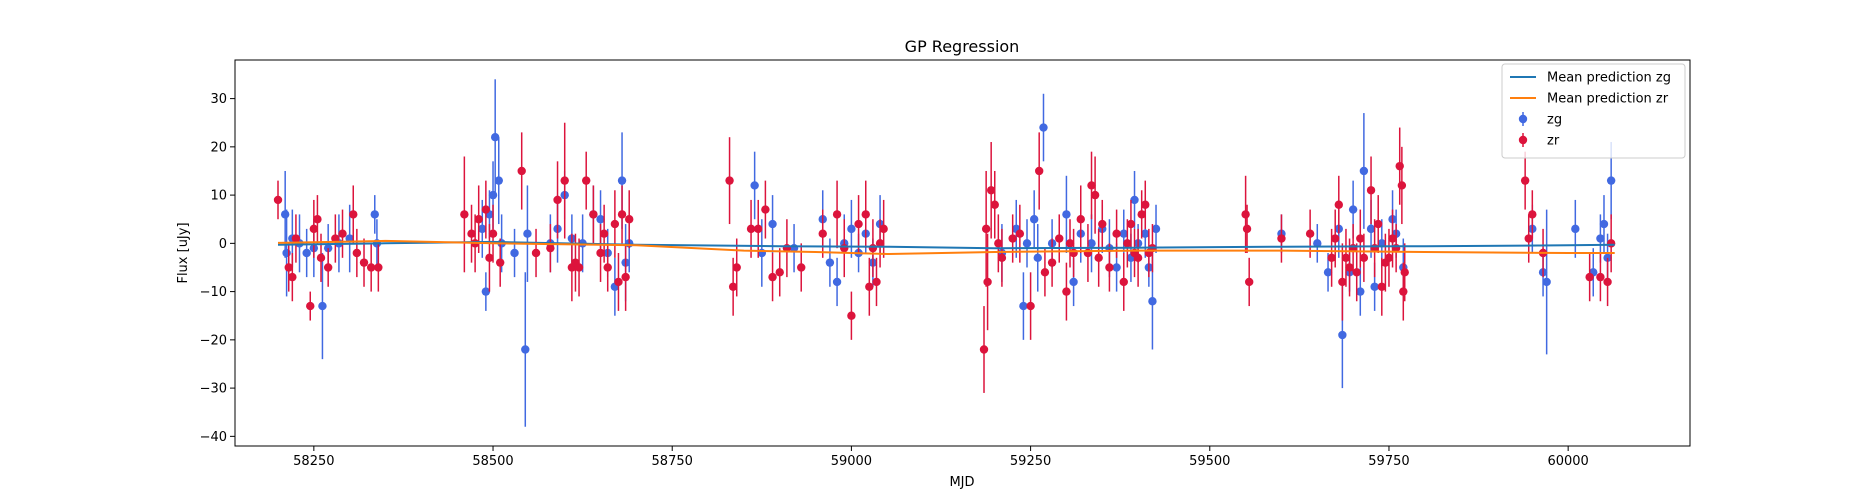  I want to click on x-tick-label: 58250, so click(313, 461).